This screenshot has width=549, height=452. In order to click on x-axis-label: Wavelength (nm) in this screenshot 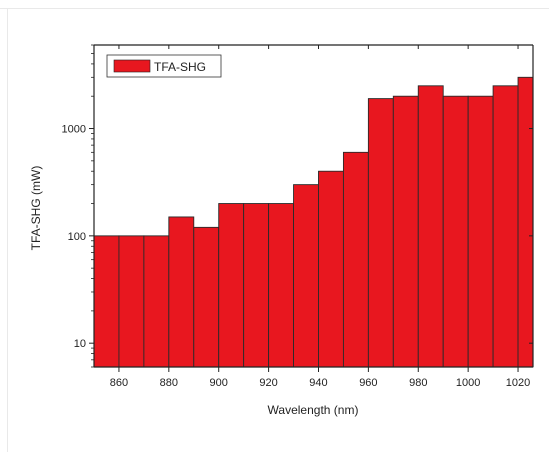, I will do `click(313, 410)`.